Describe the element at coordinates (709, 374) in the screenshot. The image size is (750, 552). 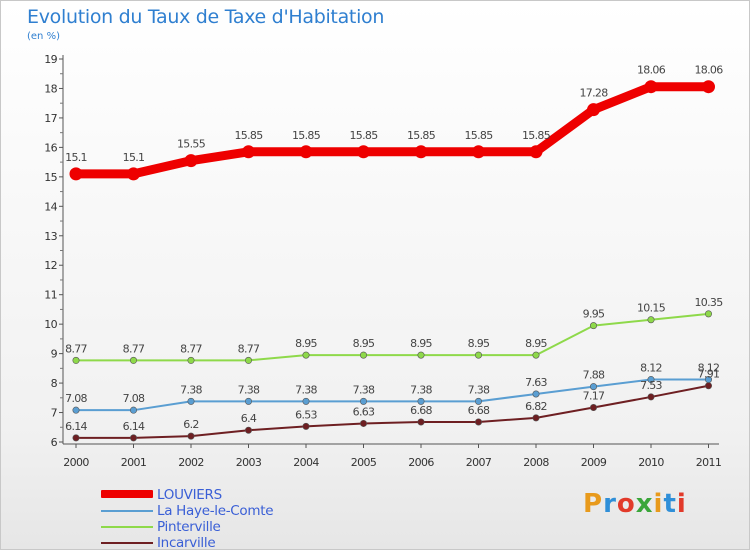
I see `data-label: 7.91` at that location.